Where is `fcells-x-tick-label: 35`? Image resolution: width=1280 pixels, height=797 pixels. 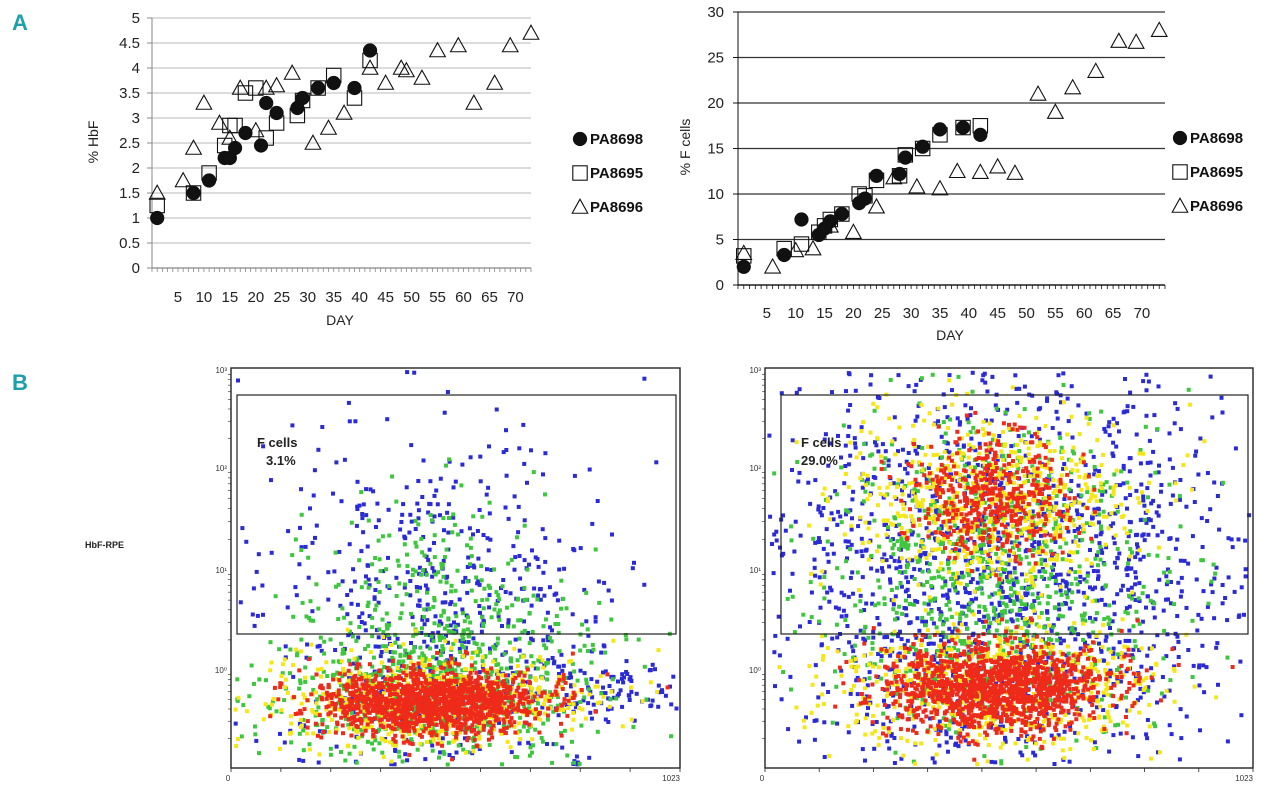 fcells-x-tick-label: 35 is located at coordinates (940, 313).